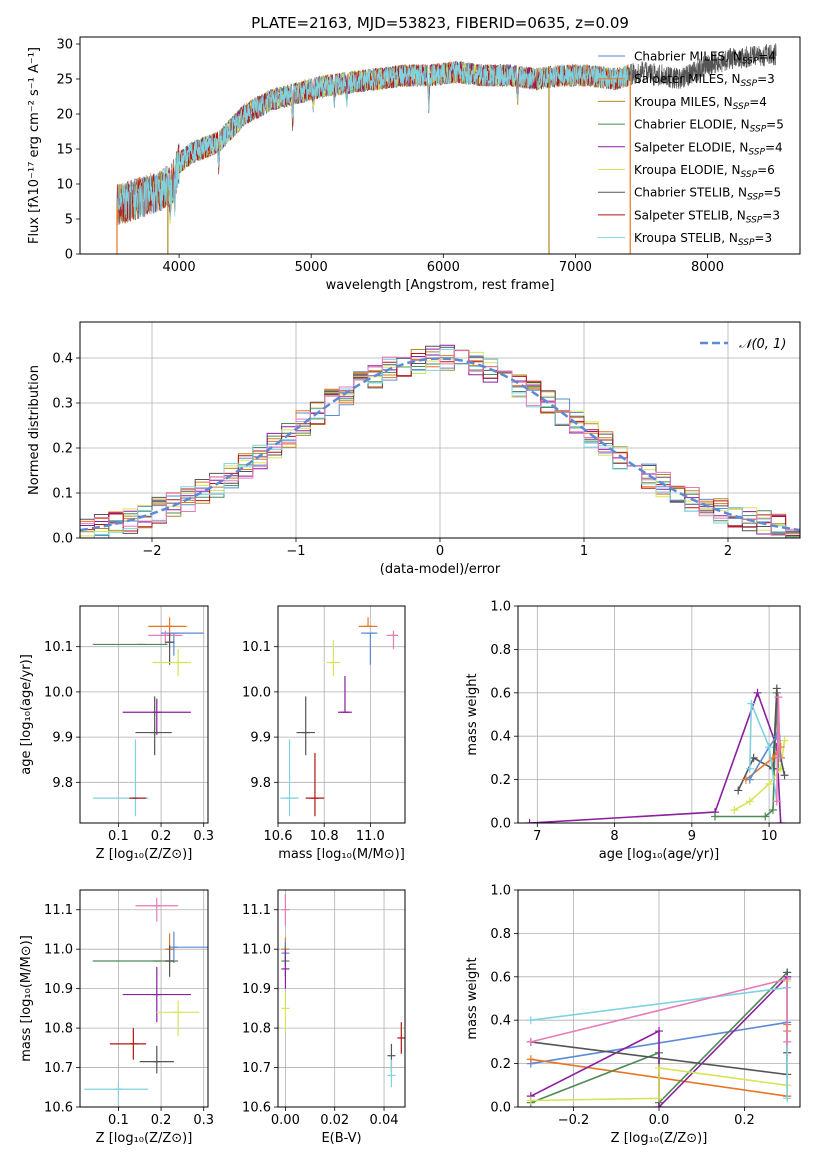 The width and height of the screenshot is (819, 1170). I want to click on y-axis-label: mass [log₁₀(M/M⊙)], so click(26, 998).